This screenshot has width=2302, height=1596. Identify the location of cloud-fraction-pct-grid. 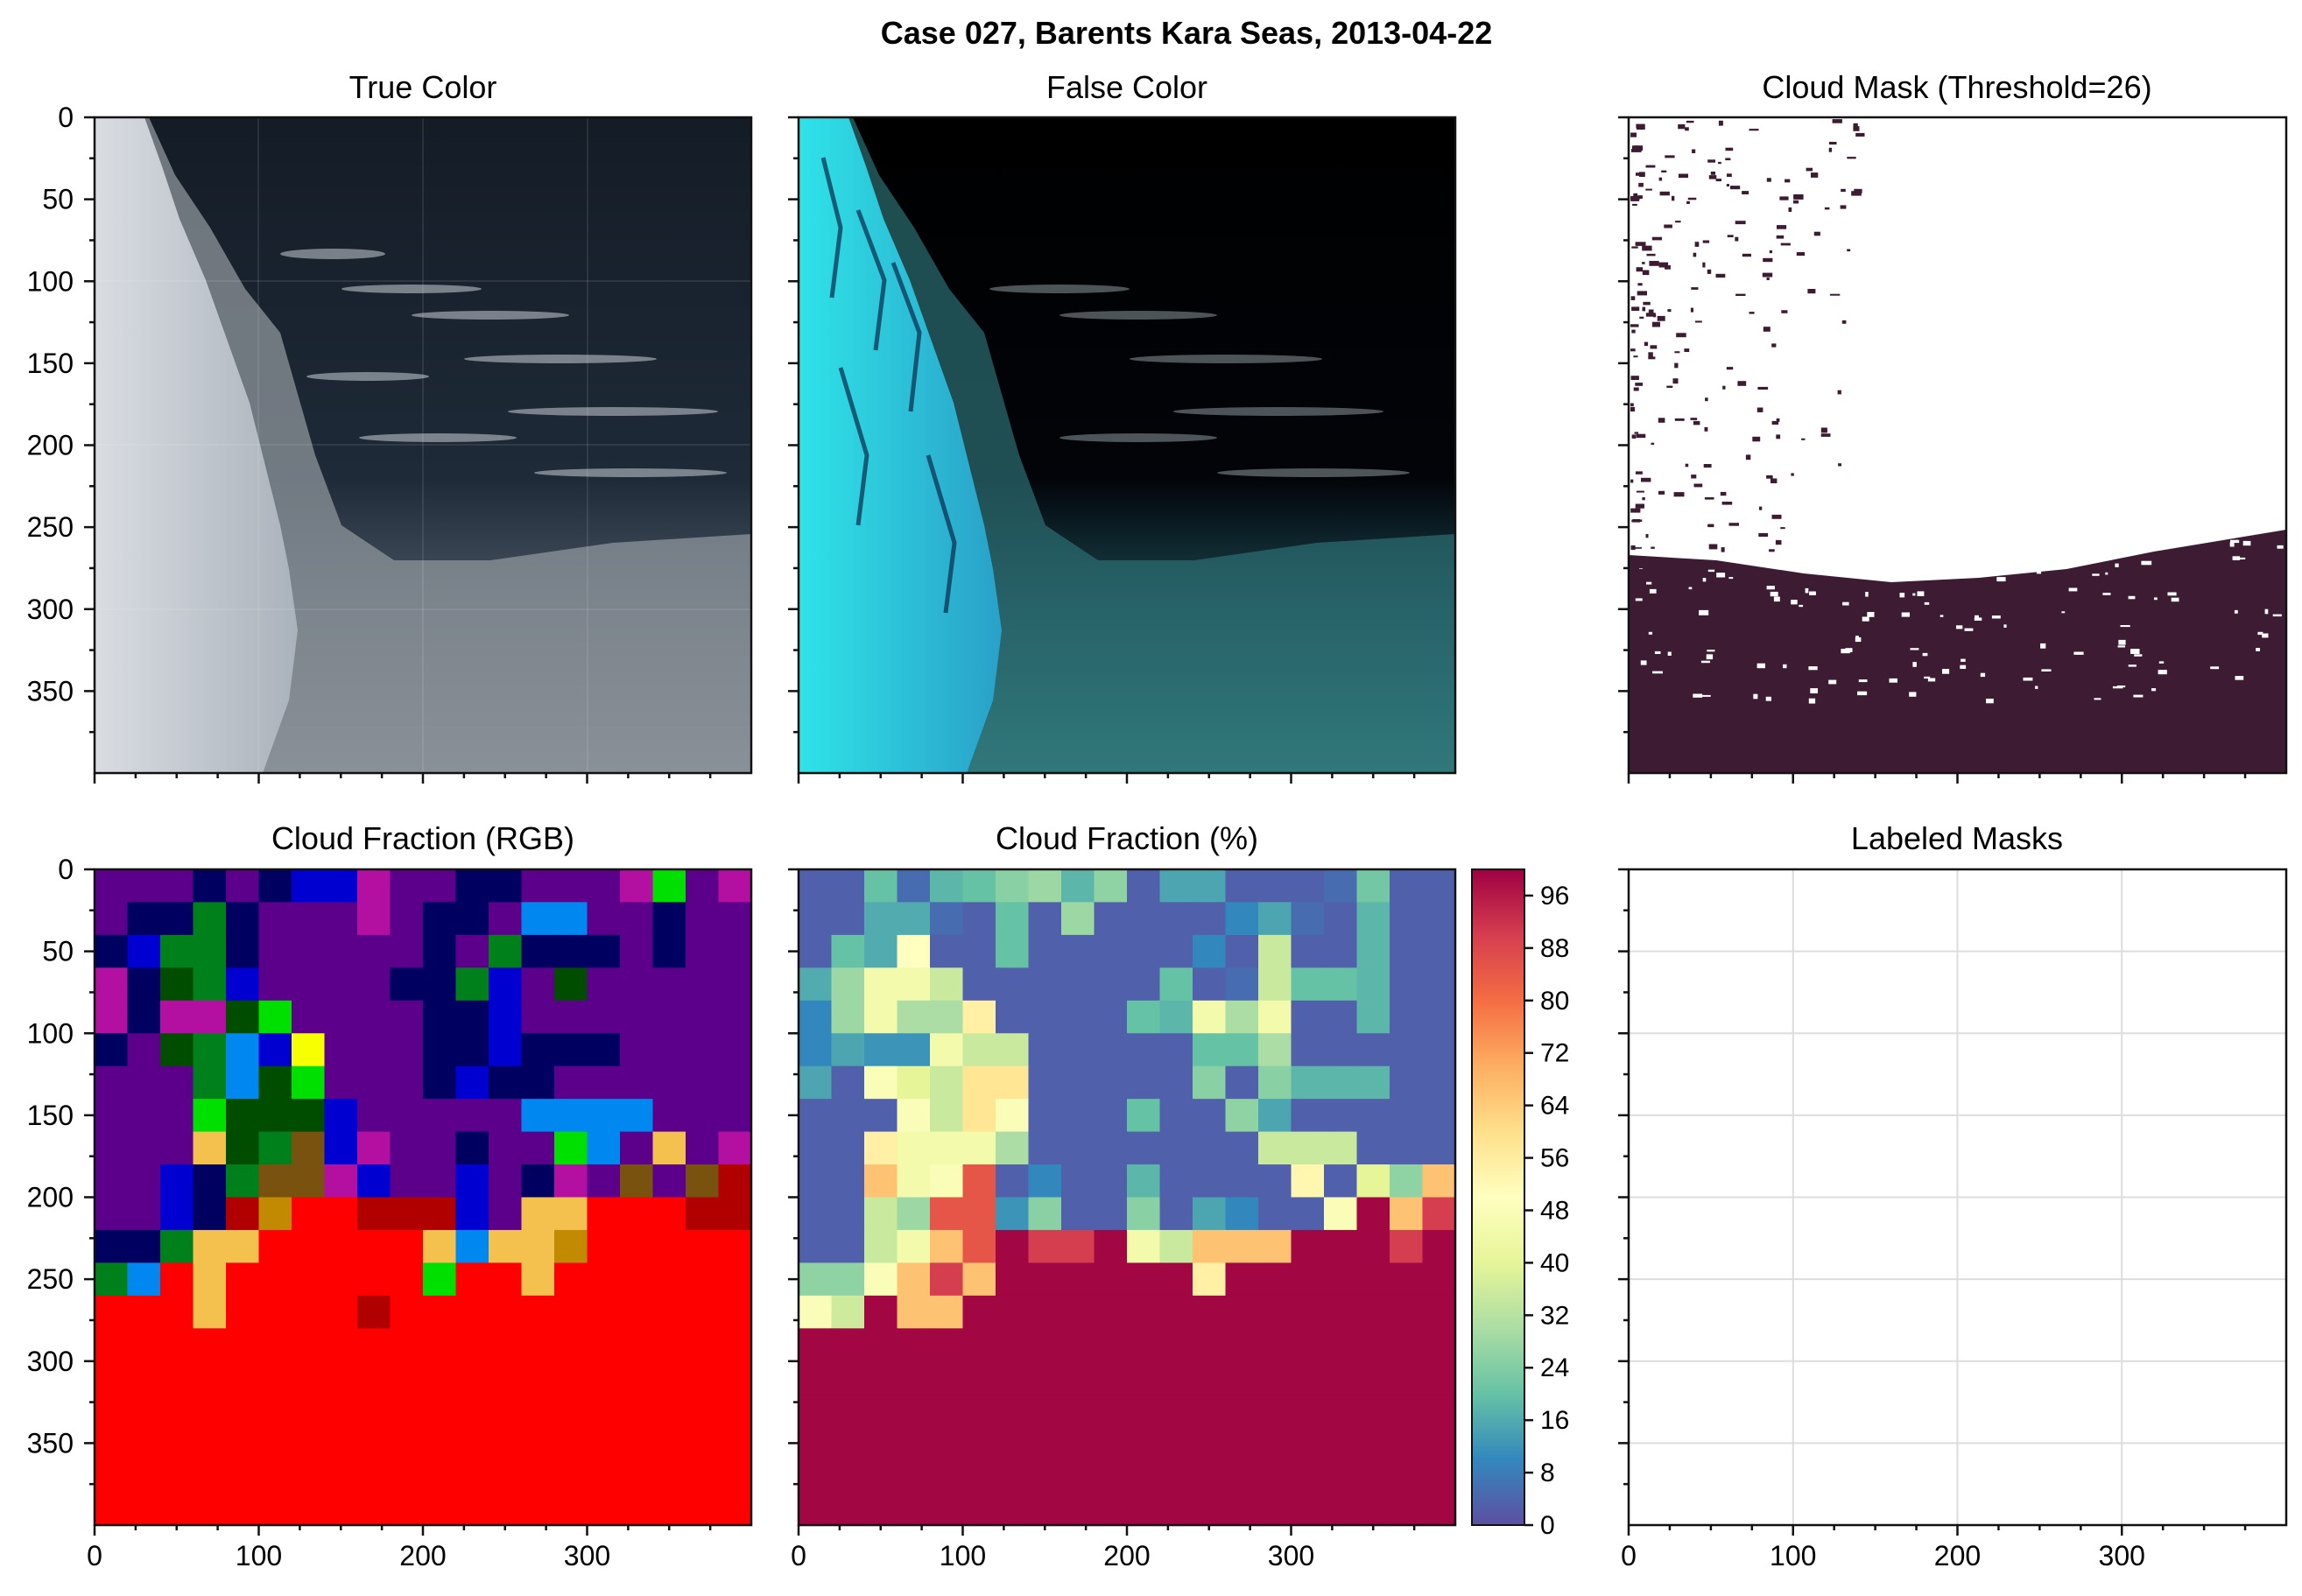
(1127, 1197).